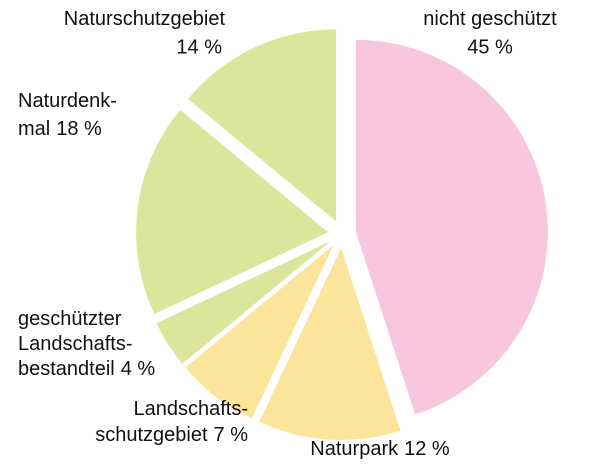  I want to click on slice-label: Naturdenk-, so click(67, 101).